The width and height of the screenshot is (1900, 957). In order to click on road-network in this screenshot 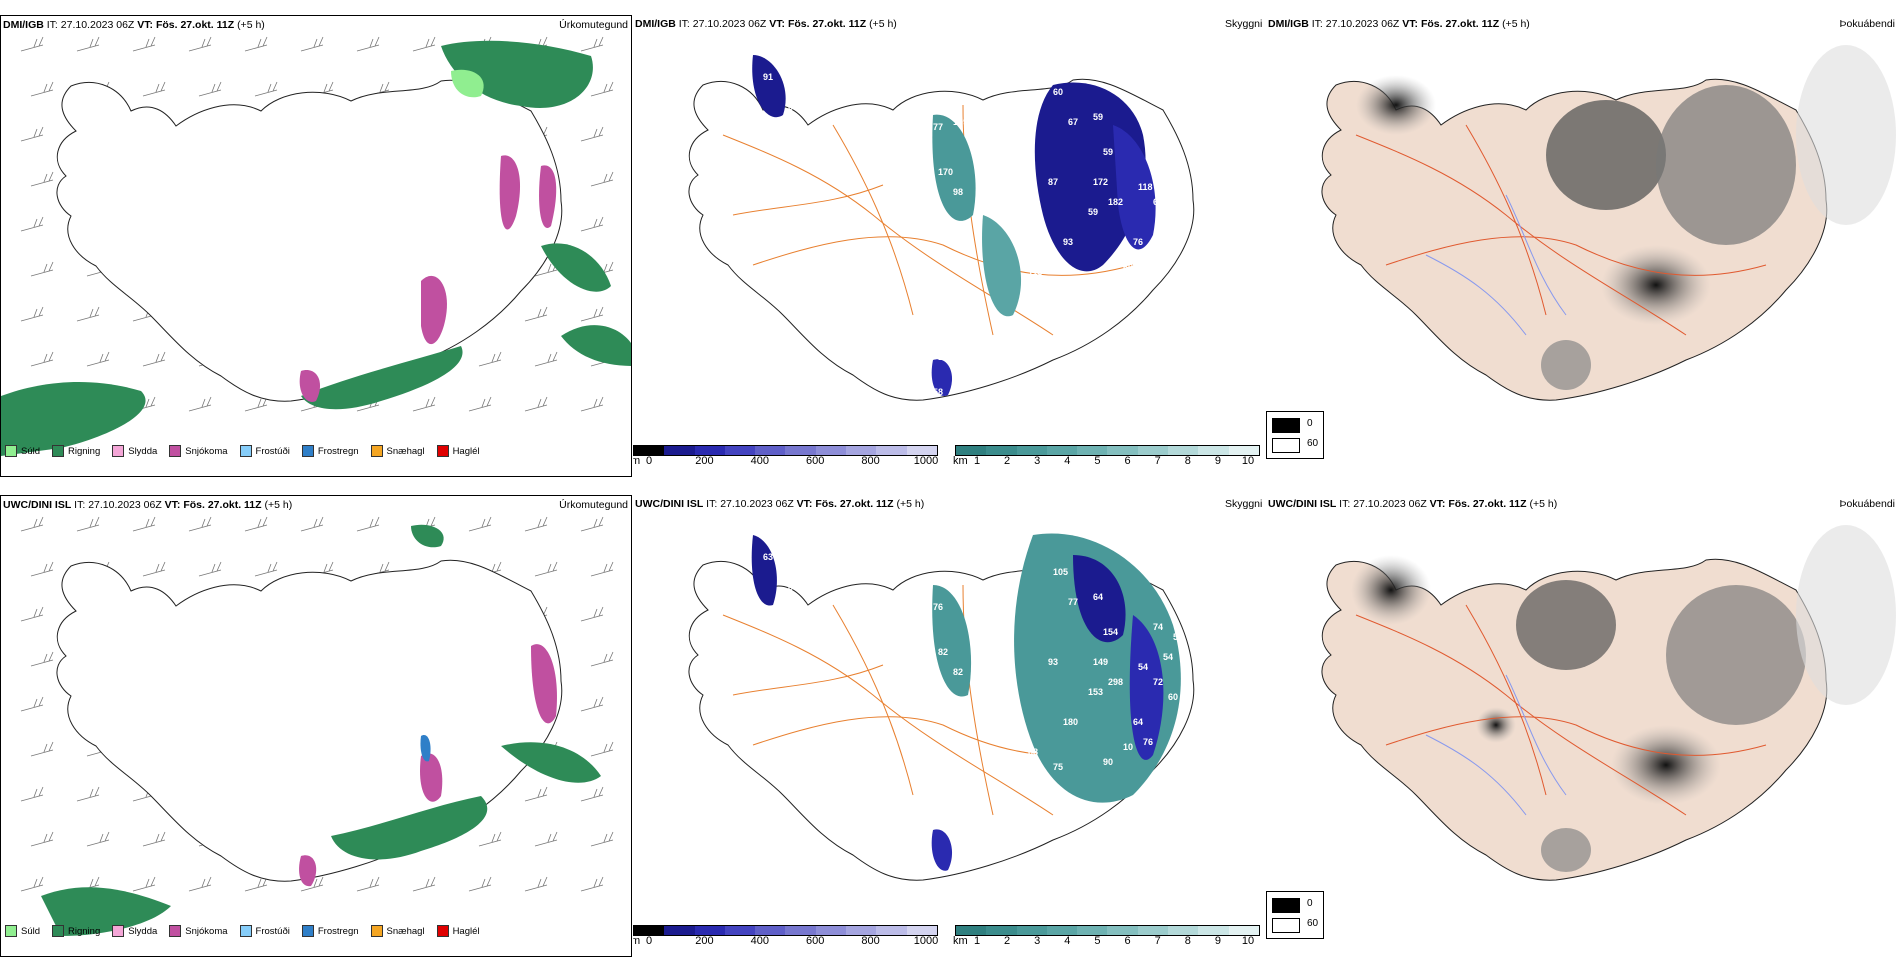, I will do `click(1561, 230)`.